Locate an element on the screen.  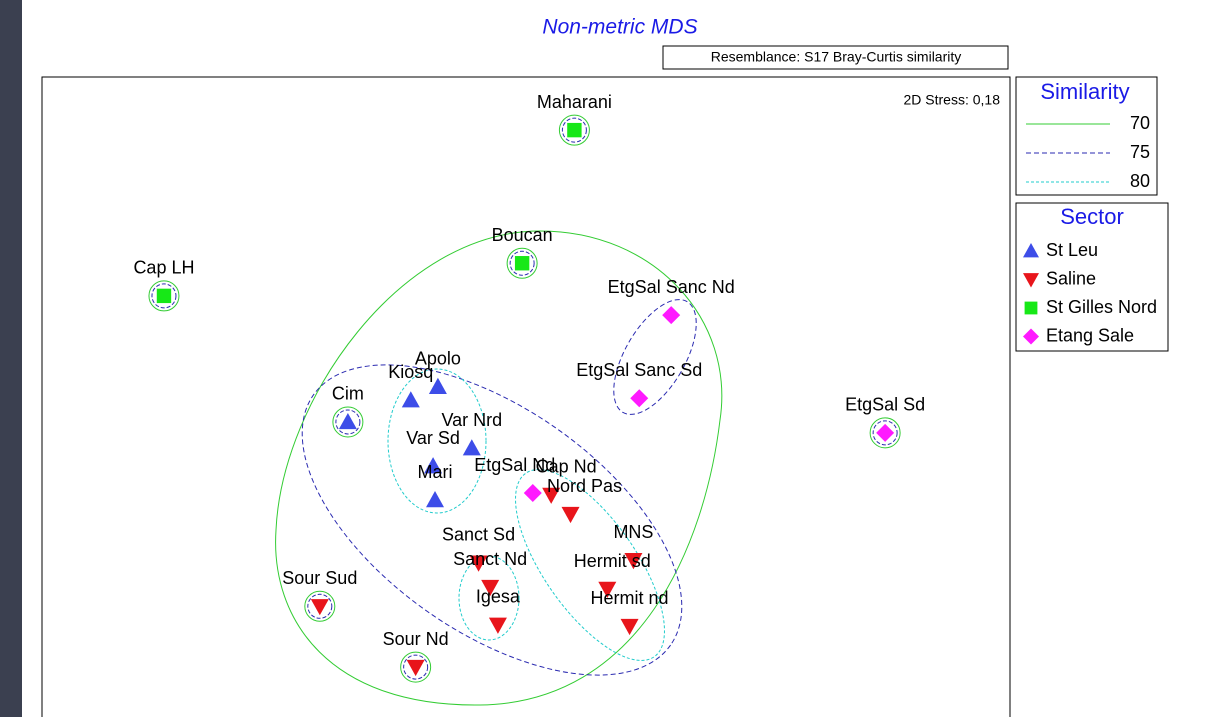
chart-title: Non-metric MDS is located at coordinates (619, 27).